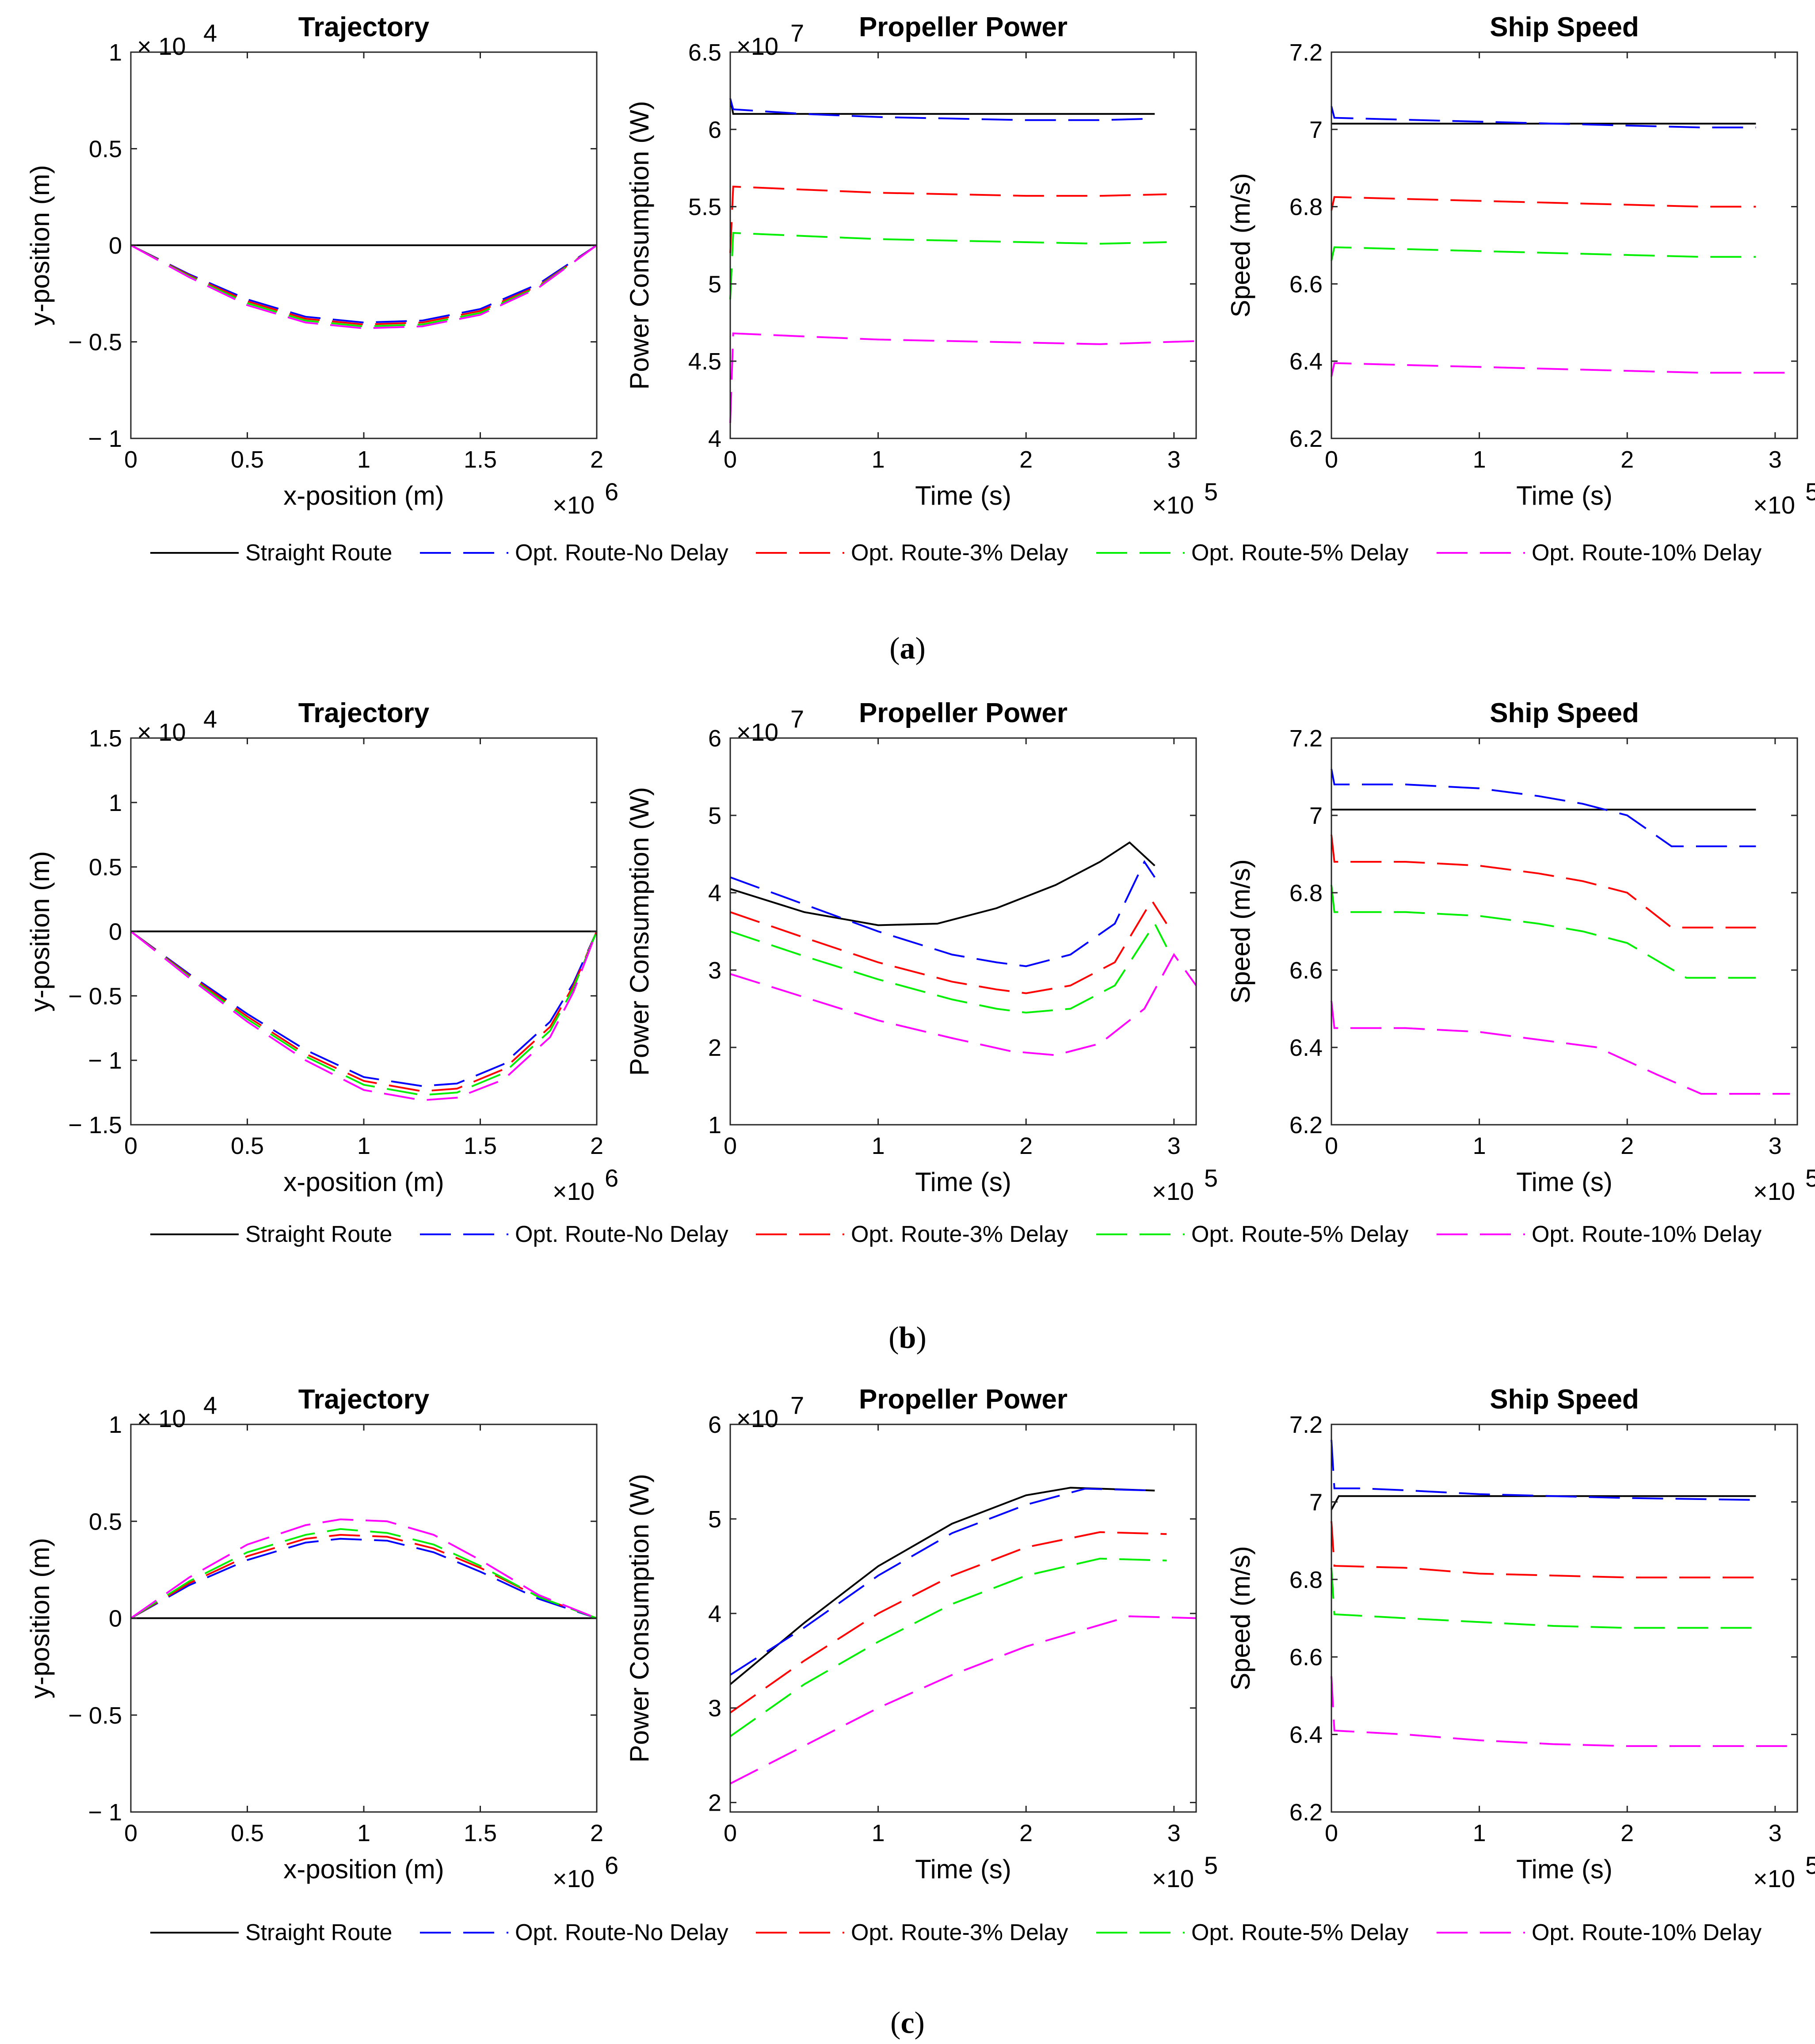 The width and height of the screenshot is (1815, 2044). Describe the element at coordinates (95, 996) in the screenshot. I see `y-tick-label: − 0.5` at that location.